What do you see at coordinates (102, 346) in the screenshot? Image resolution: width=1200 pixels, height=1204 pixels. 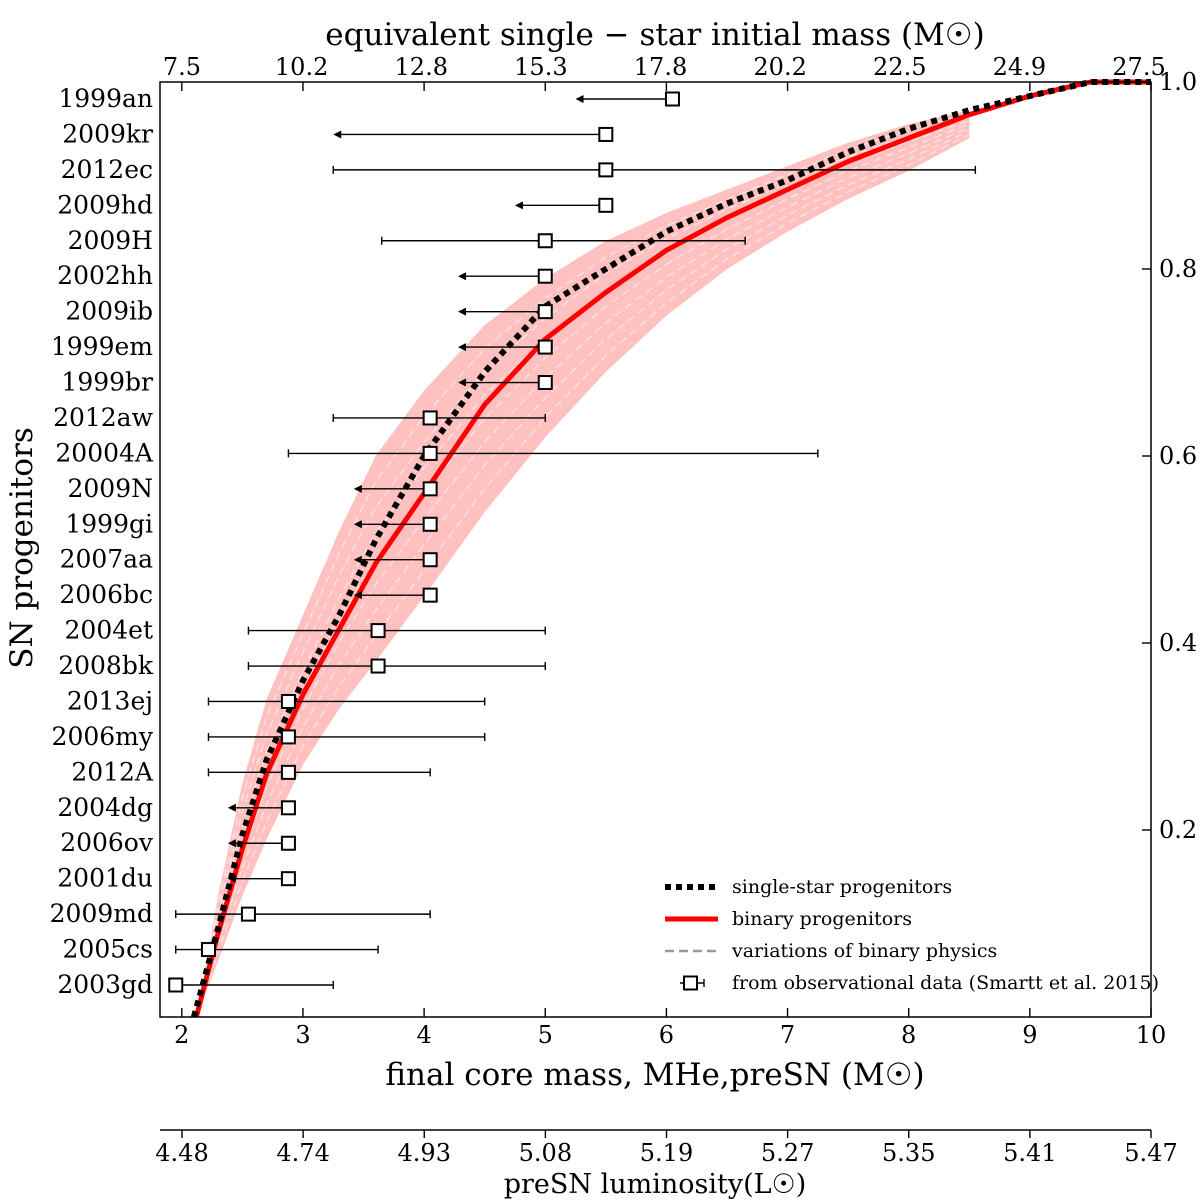 I see `progenitor-label: 1999em` at bounding box center [102, 346].